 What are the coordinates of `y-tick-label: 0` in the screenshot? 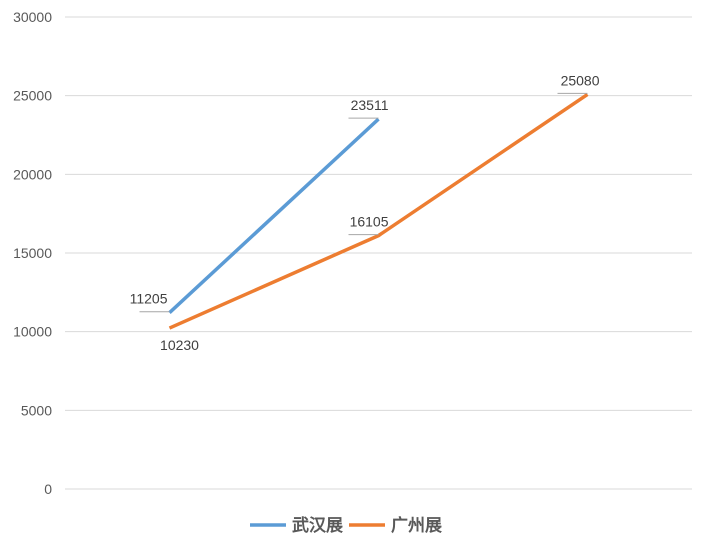 It's located at (48, 489).